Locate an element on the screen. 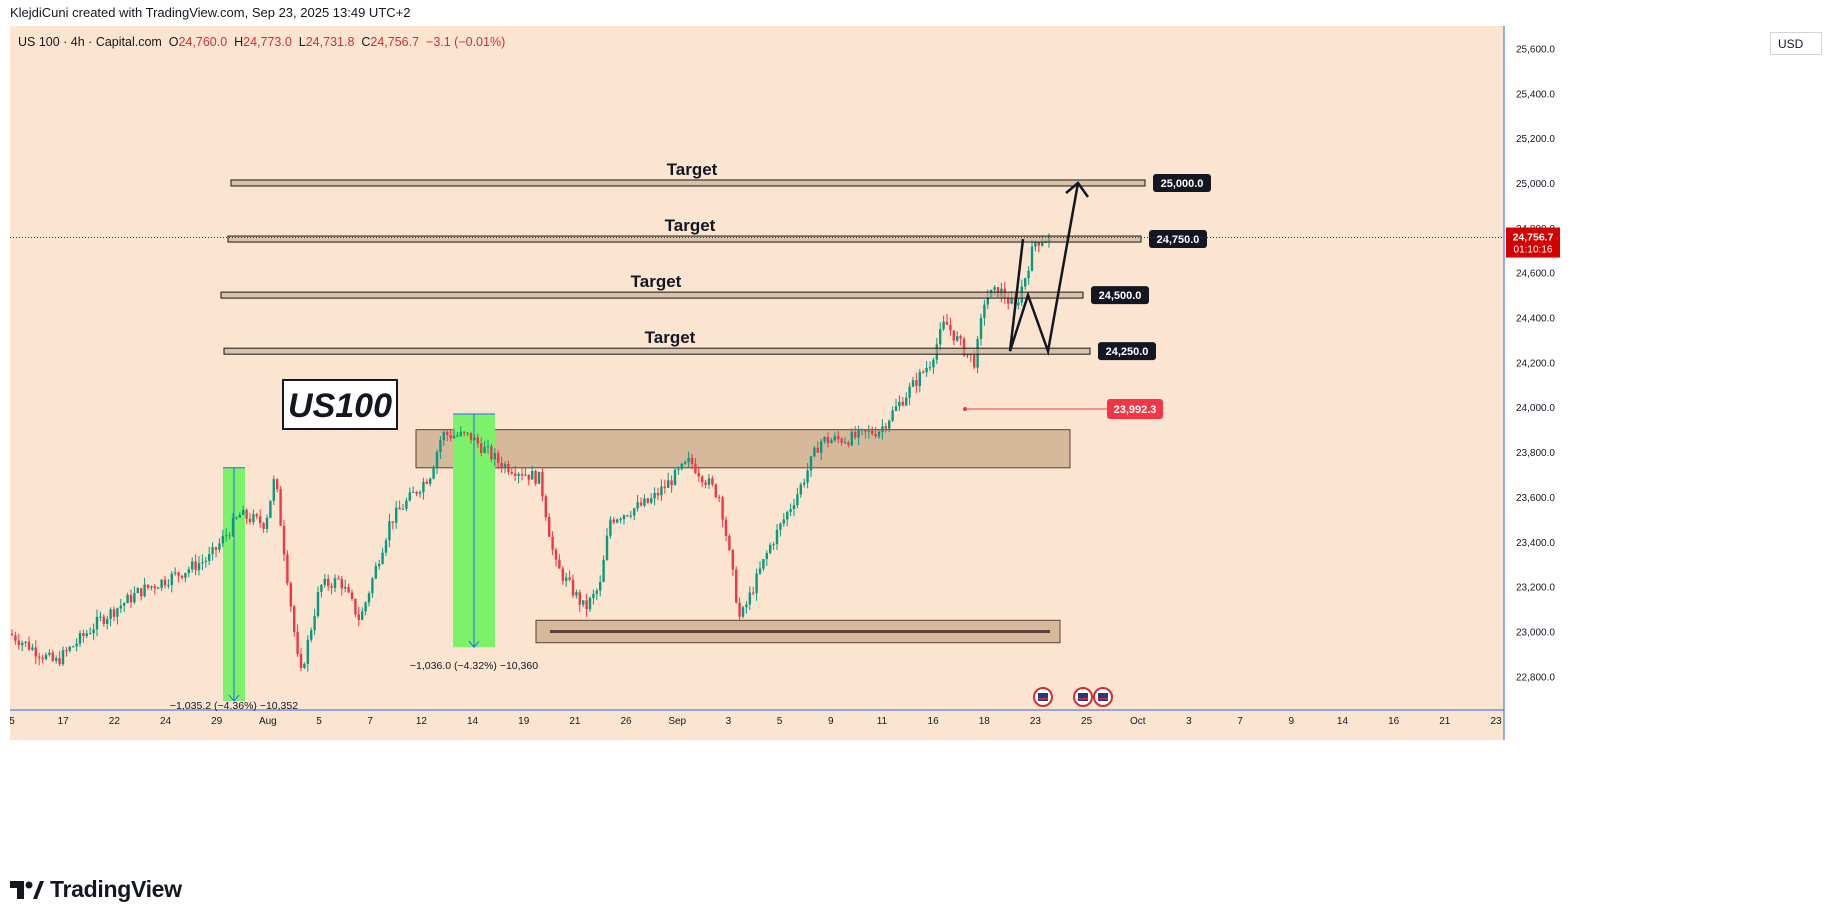 The width and height of the screenshot is (1835, 917). x-tick-label: 7 is located at coordinates (1240, 721).